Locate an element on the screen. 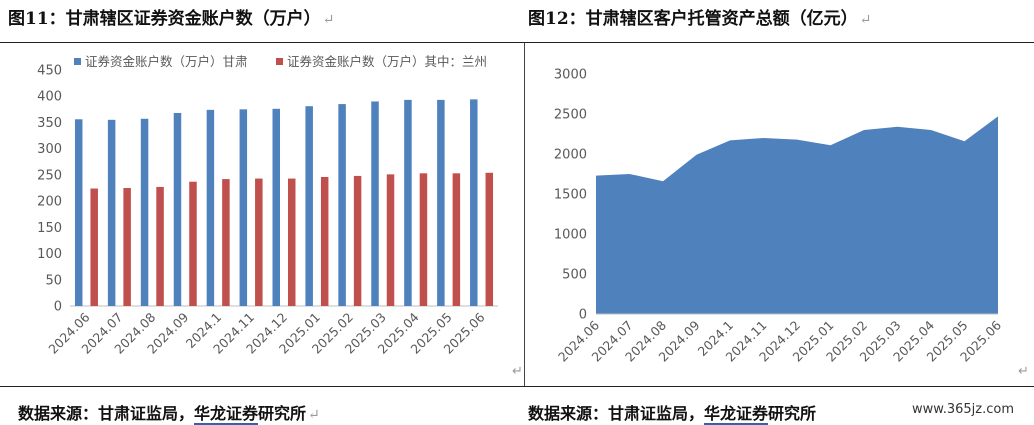 The width and height of the screenshot is (1034, 425). y-tick-label: 400 is located at coordinates (49, 97).